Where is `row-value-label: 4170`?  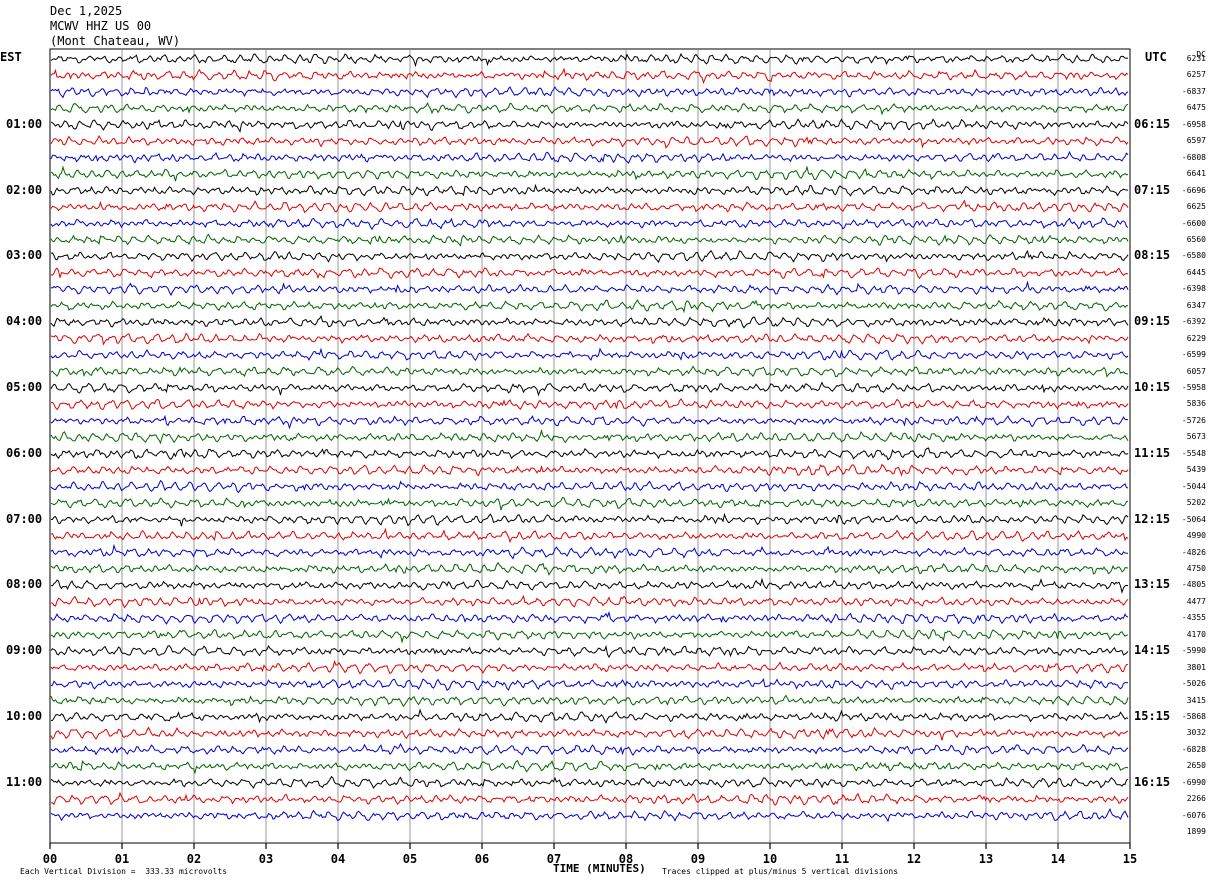
row-value-label: 4170 is located at coordinates (1196, 634).